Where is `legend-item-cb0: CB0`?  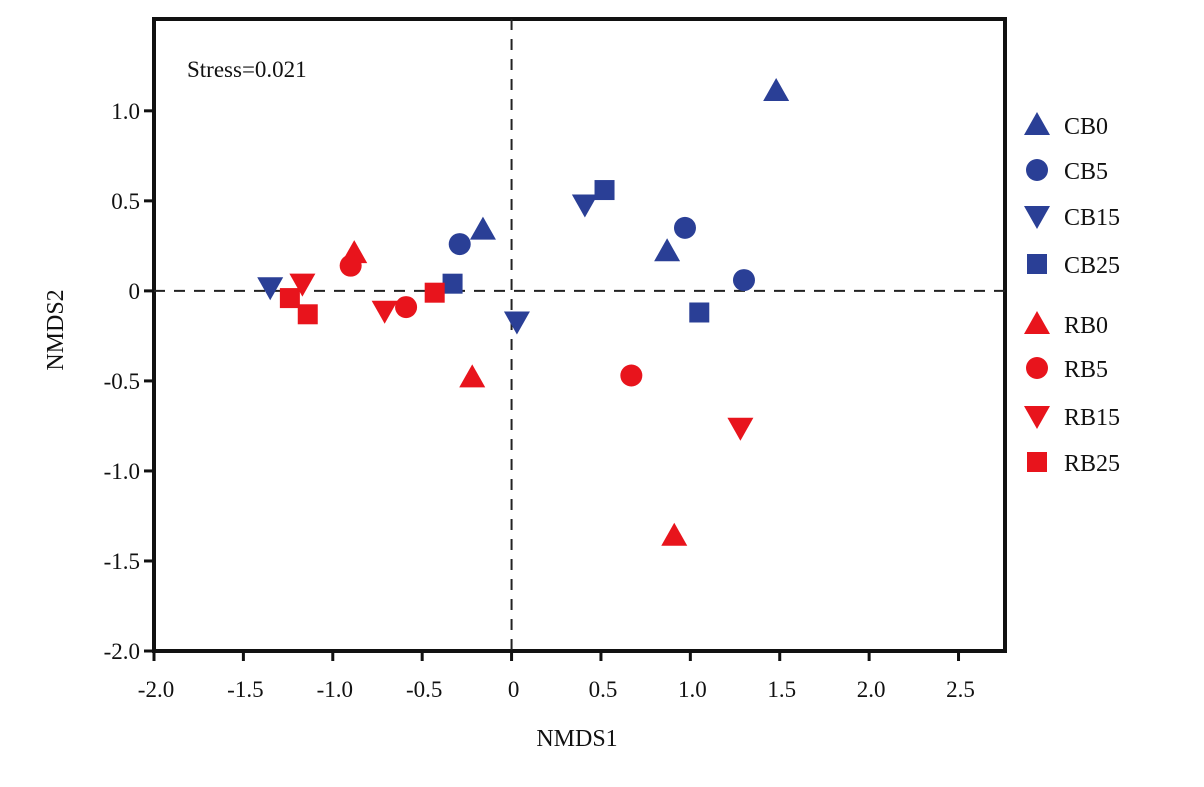 legend-item-cb0: CB0 is located at coordinates (1066, 126).